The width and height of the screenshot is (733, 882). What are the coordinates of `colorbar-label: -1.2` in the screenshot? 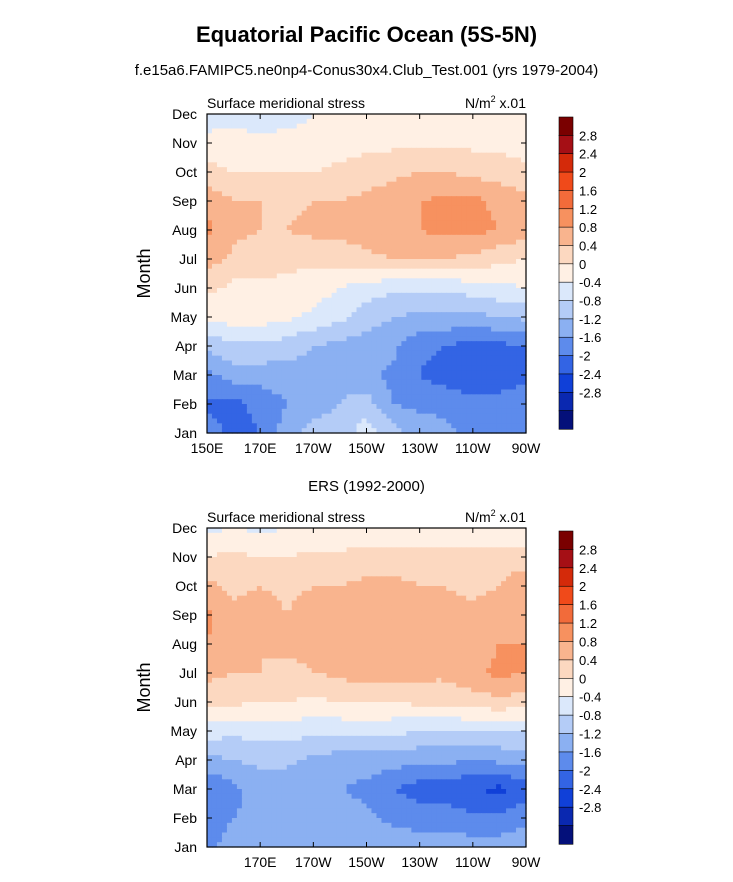 It's located at (590, 319).